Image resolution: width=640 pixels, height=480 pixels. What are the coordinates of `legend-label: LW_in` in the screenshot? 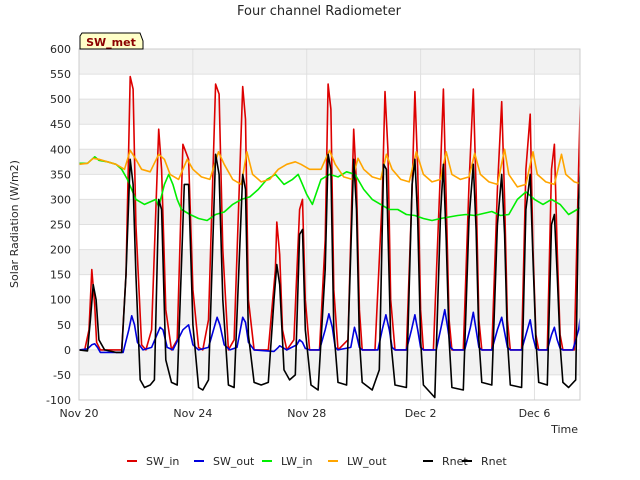 It's located at (297, 461).